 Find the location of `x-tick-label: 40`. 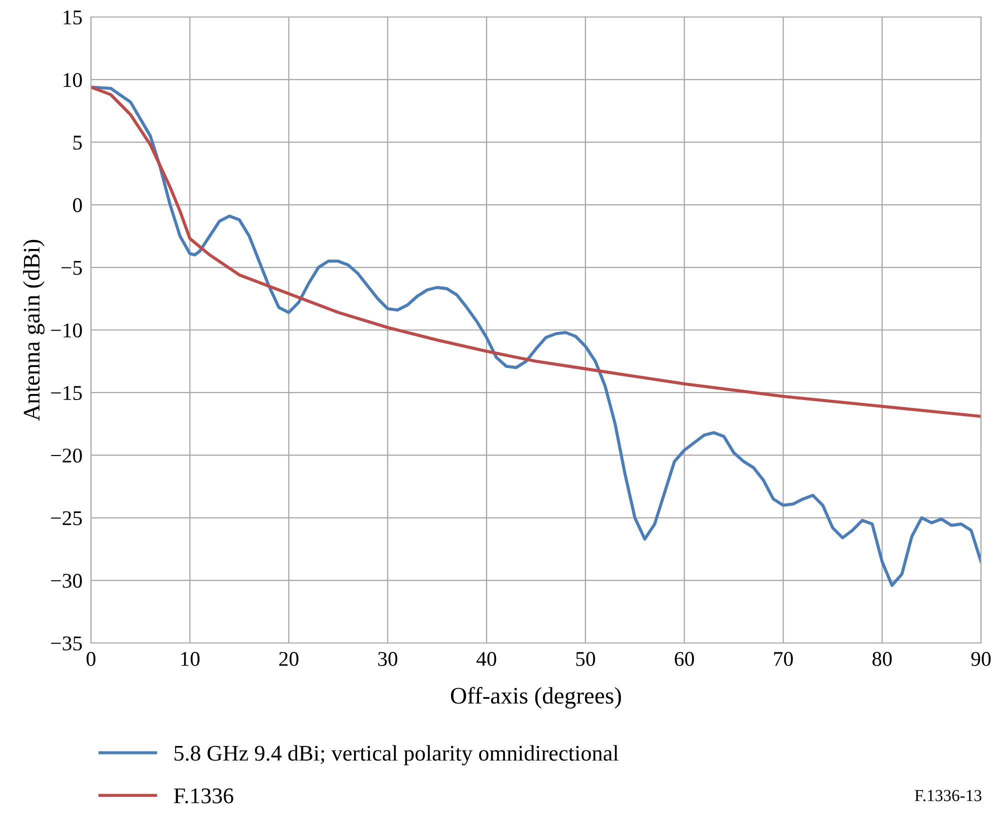

x-tick-label: 40 is located at coordinates (486, 659).